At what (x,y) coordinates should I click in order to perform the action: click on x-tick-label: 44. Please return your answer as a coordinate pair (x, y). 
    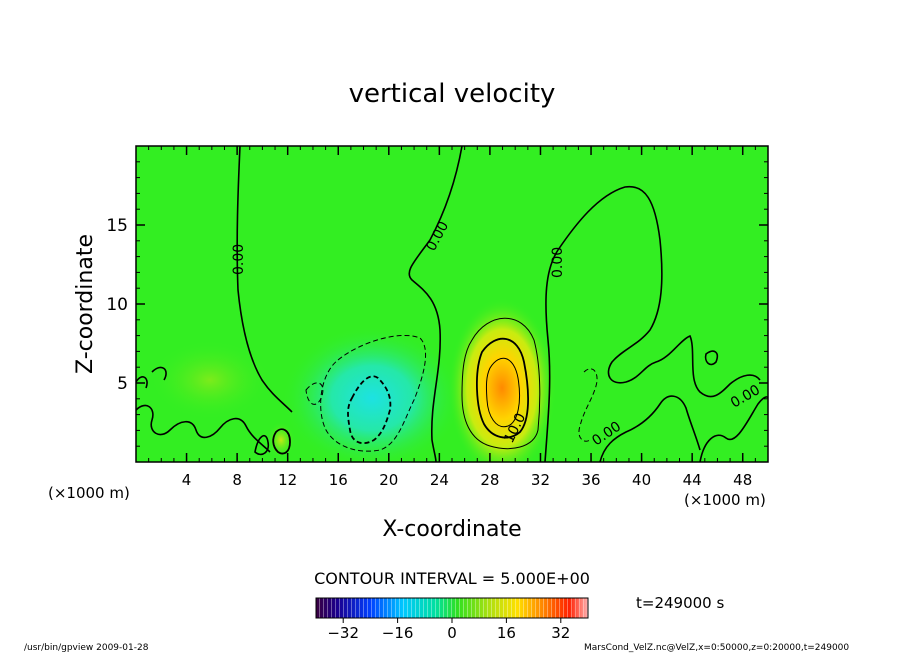
    Looking at the image, I should click on (692, 480).